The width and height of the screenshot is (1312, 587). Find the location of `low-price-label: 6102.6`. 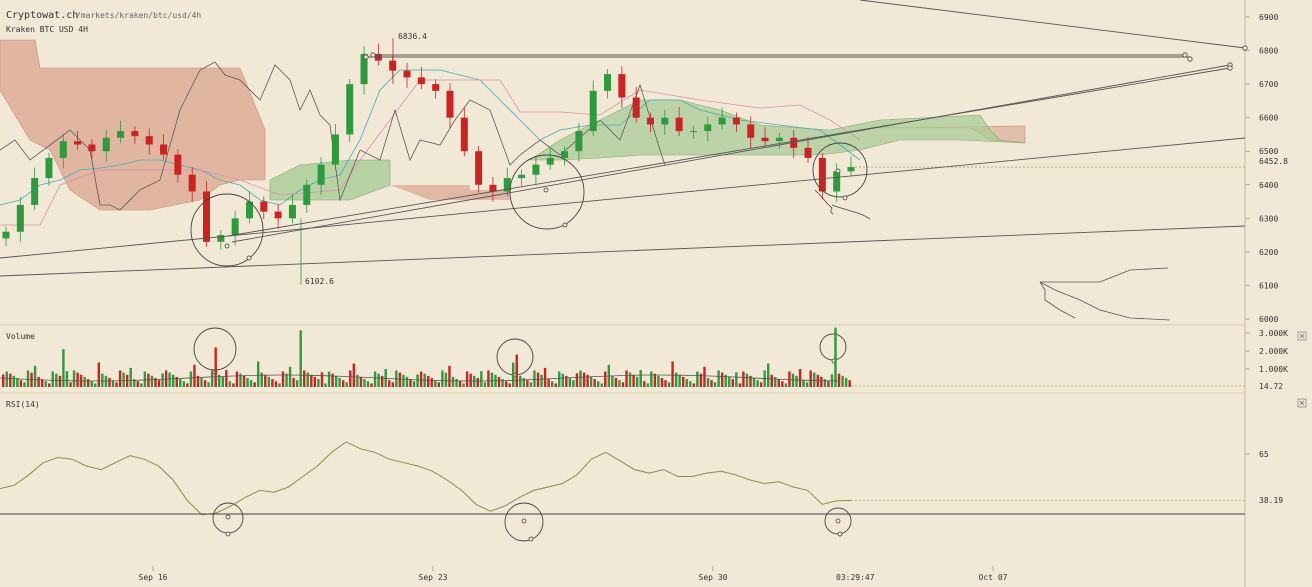

low-price-label: 6102.6 is located at coordinates (319, 281).